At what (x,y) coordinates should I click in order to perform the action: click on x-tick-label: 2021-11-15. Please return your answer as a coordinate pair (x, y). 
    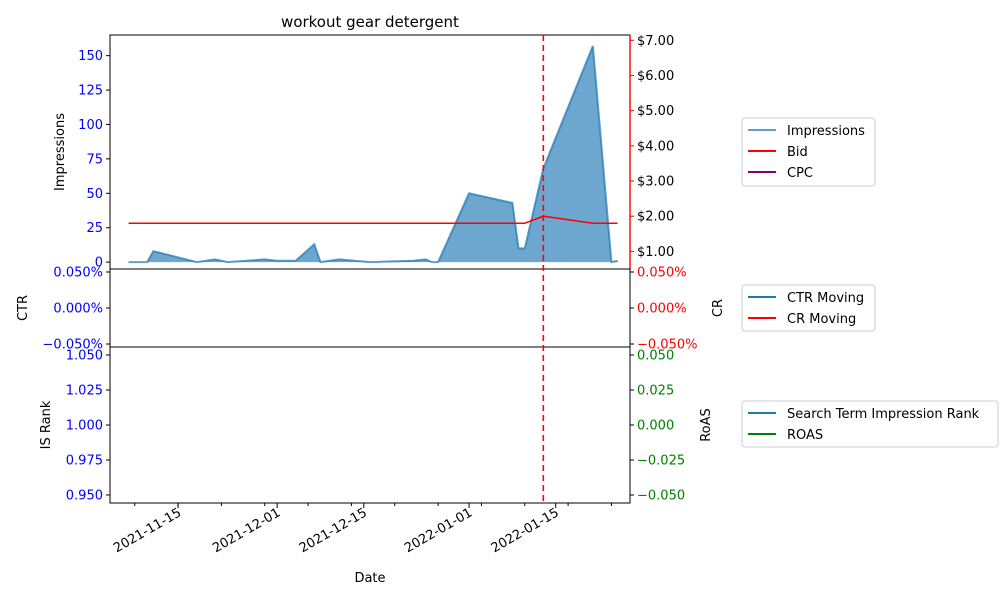
    Looking at the image, I should click on (147, 530).